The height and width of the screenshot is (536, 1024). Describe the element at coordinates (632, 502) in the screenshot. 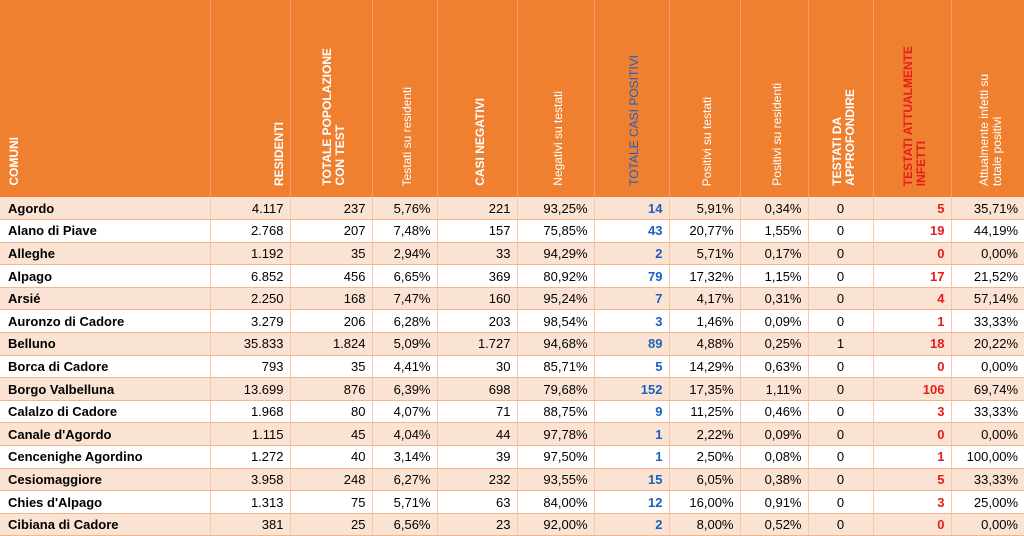

I see `cell-totale-casi-positivi: 12` at that location.